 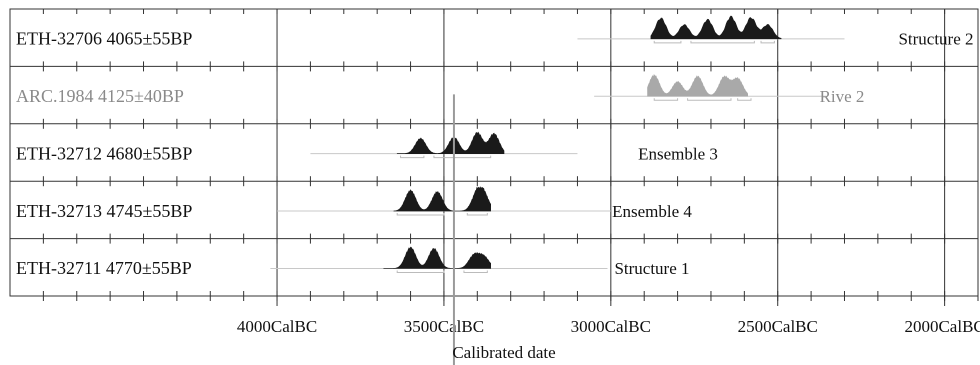 What do you see at coordinates (100, 96) in the screenshot?
I see `sample-label: ARC.1984 4125±40BP` at bounding box center [100, 96].